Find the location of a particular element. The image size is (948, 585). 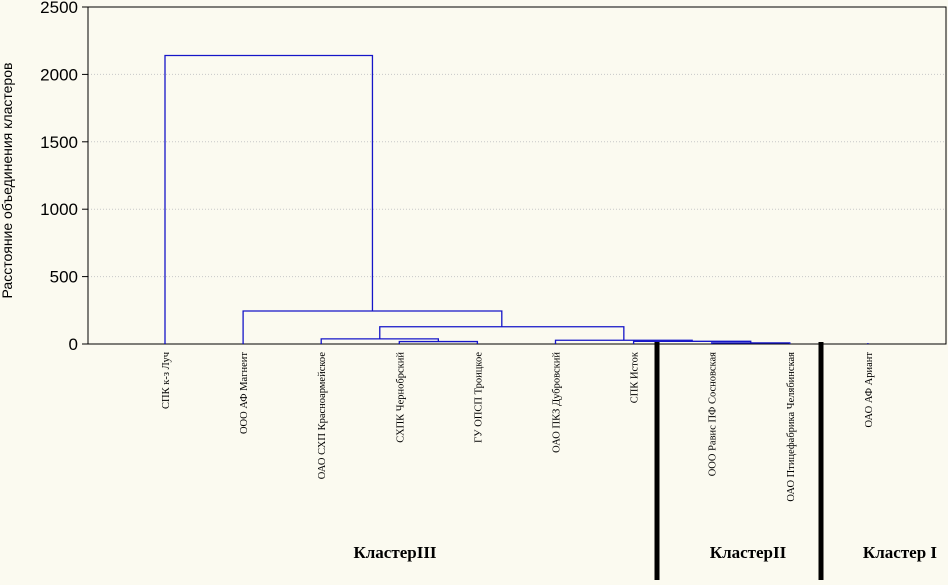

leaf-label-9: ОАО Птицефабрика Челябинская is located at coordinates (791, 427).